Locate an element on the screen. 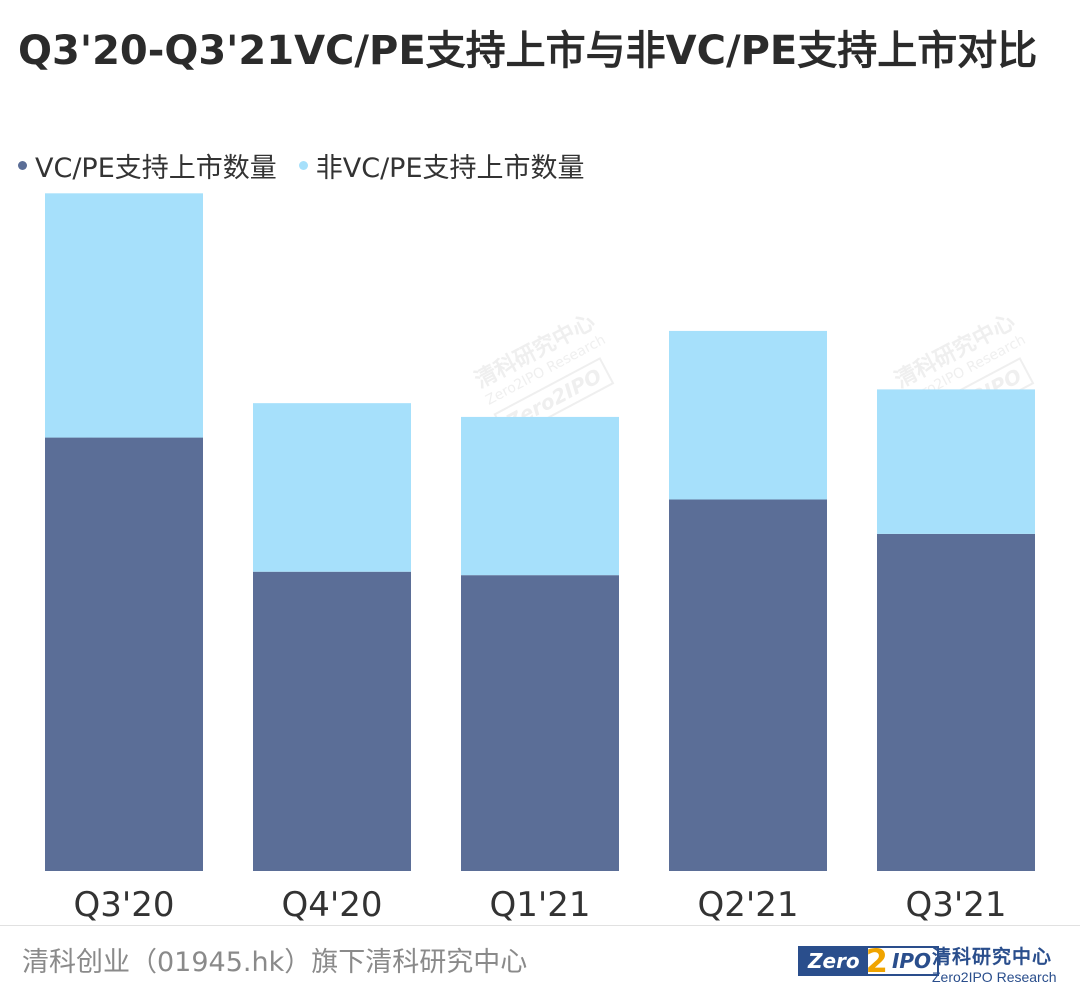 This screenshot has width=1080, height=996. logo-text: 清科研究中心 Zero2IPO Research is located at coordinates (994, 963).